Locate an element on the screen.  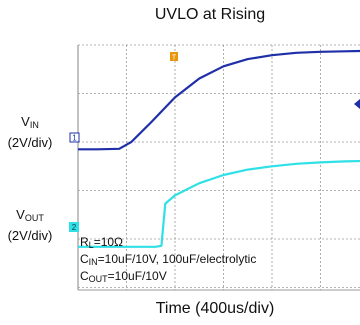
ch1-marker-text: 1 is located at coordinates (74, 138).